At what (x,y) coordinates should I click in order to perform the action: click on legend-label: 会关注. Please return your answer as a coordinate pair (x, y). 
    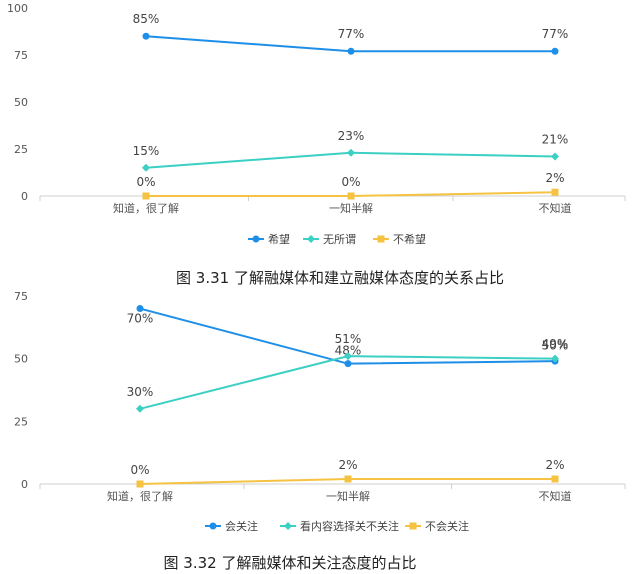
    Looking at the image, I should click on (241, 526).